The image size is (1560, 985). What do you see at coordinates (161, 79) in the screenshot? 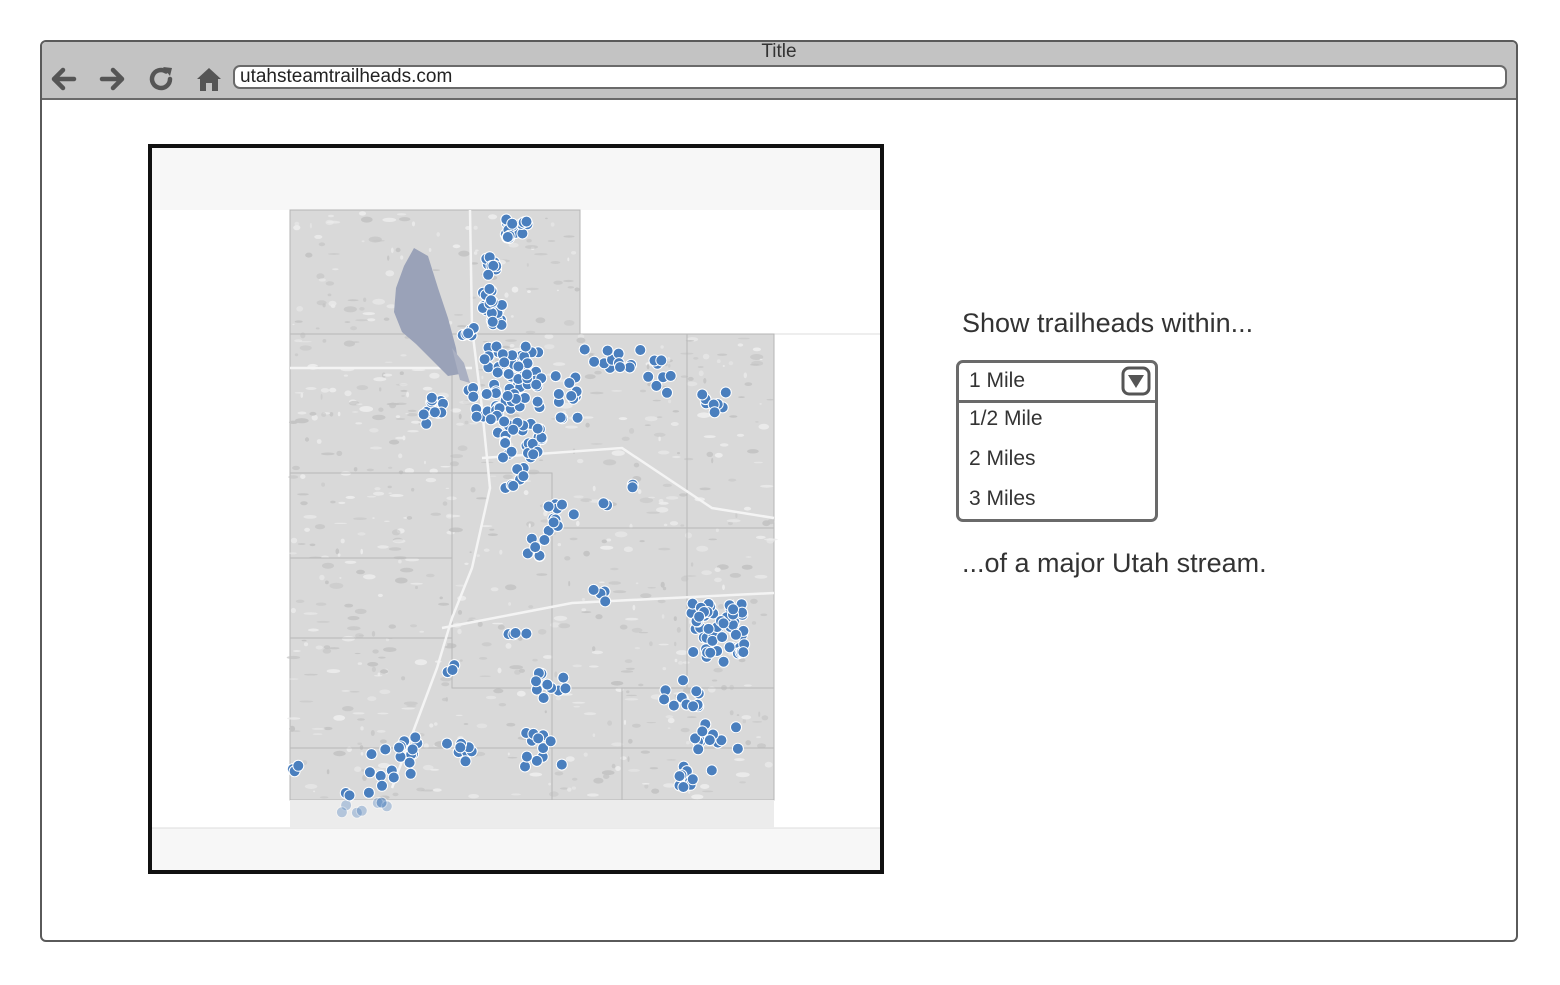
I see `reload-button` at bounding box center [161, 79].